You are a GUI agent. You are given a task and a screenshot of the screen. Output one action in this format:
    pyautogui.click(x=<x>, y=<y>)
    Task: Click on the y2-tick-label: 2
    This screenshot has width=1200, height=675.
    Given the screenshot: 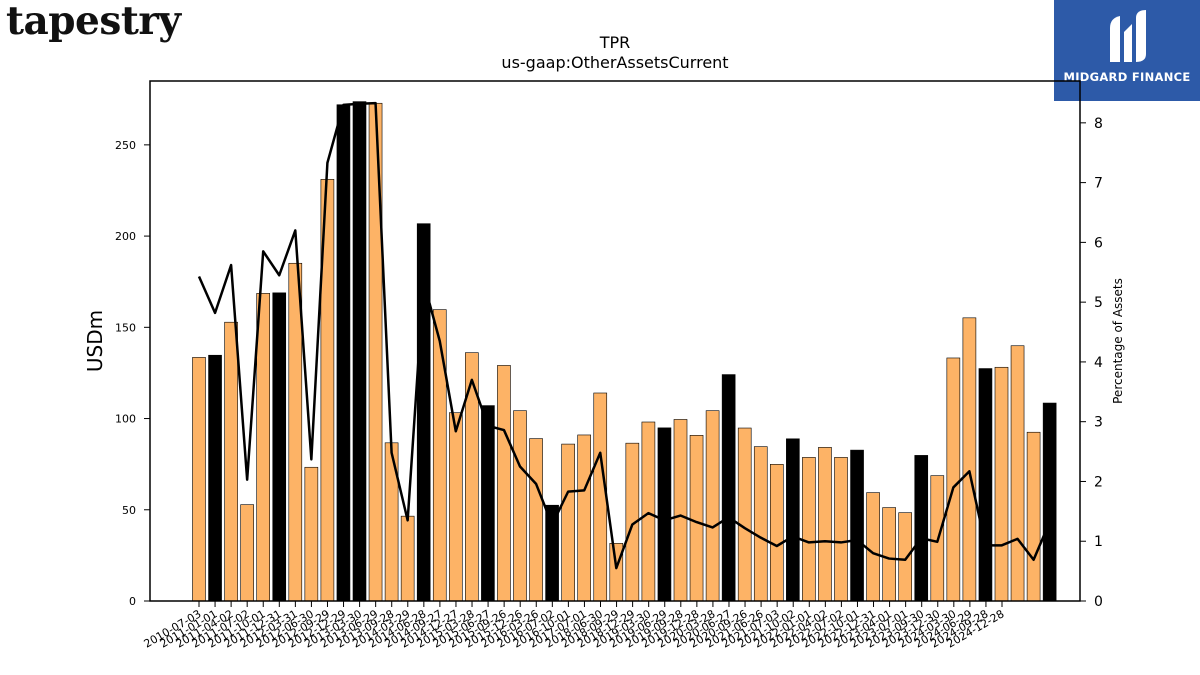 What is the action you would take?
    pyautogui.click(x=1098, y=482)
    